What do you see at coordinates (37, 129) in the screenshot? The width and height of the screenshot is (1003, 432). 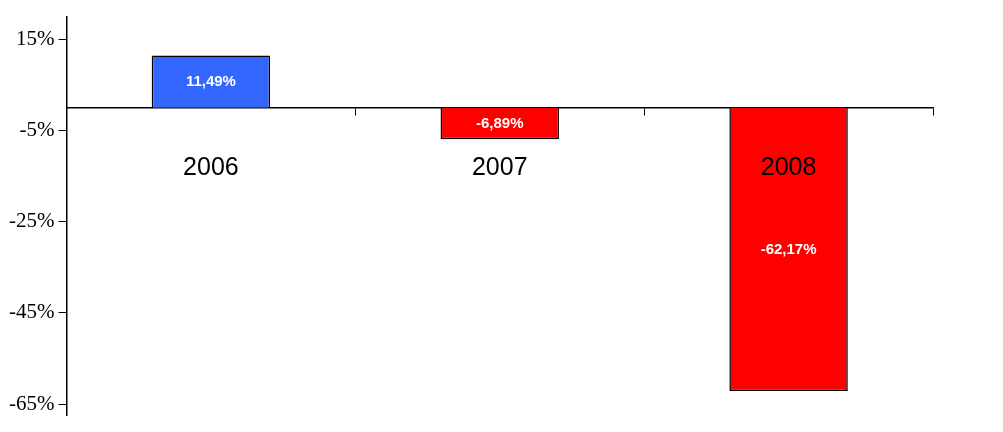 I see `y-tick-label: -5%` at bounding box center [37, 129].